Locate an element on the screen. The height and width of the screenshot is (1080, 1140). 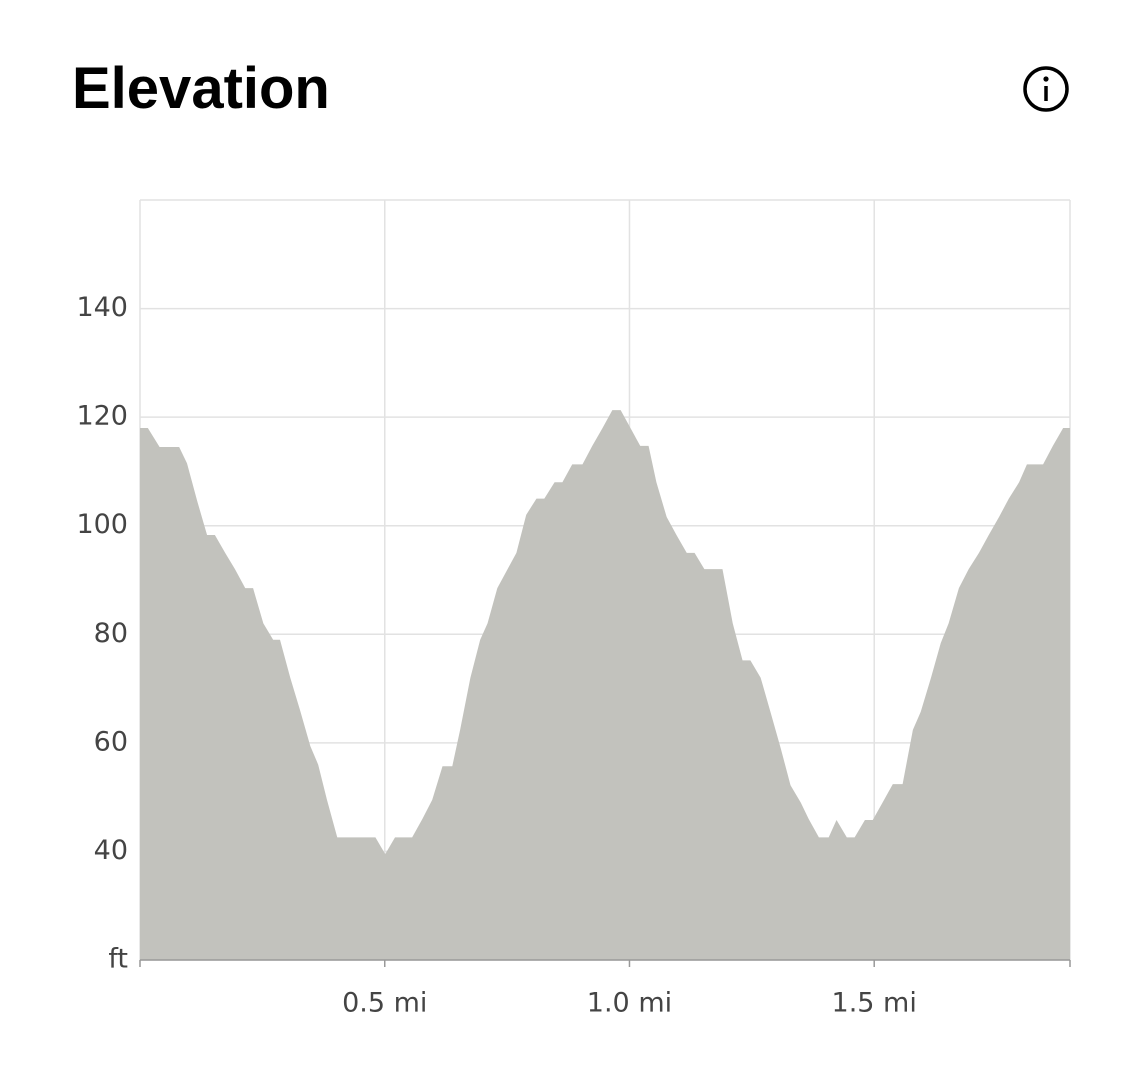
info-circle is located at coordinates (1046, 89).